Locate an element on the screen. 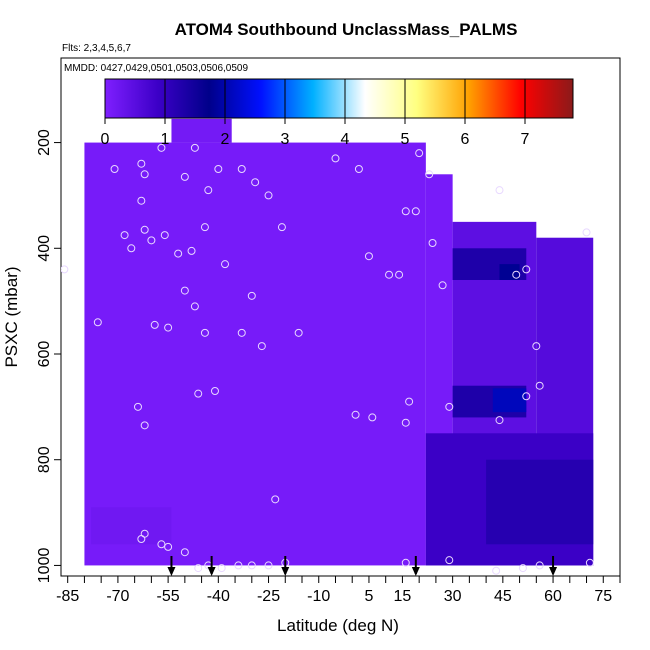 This screenshot has height=650, width=650. colorbar-label-2: 2 is located at coordinates (225, 139).